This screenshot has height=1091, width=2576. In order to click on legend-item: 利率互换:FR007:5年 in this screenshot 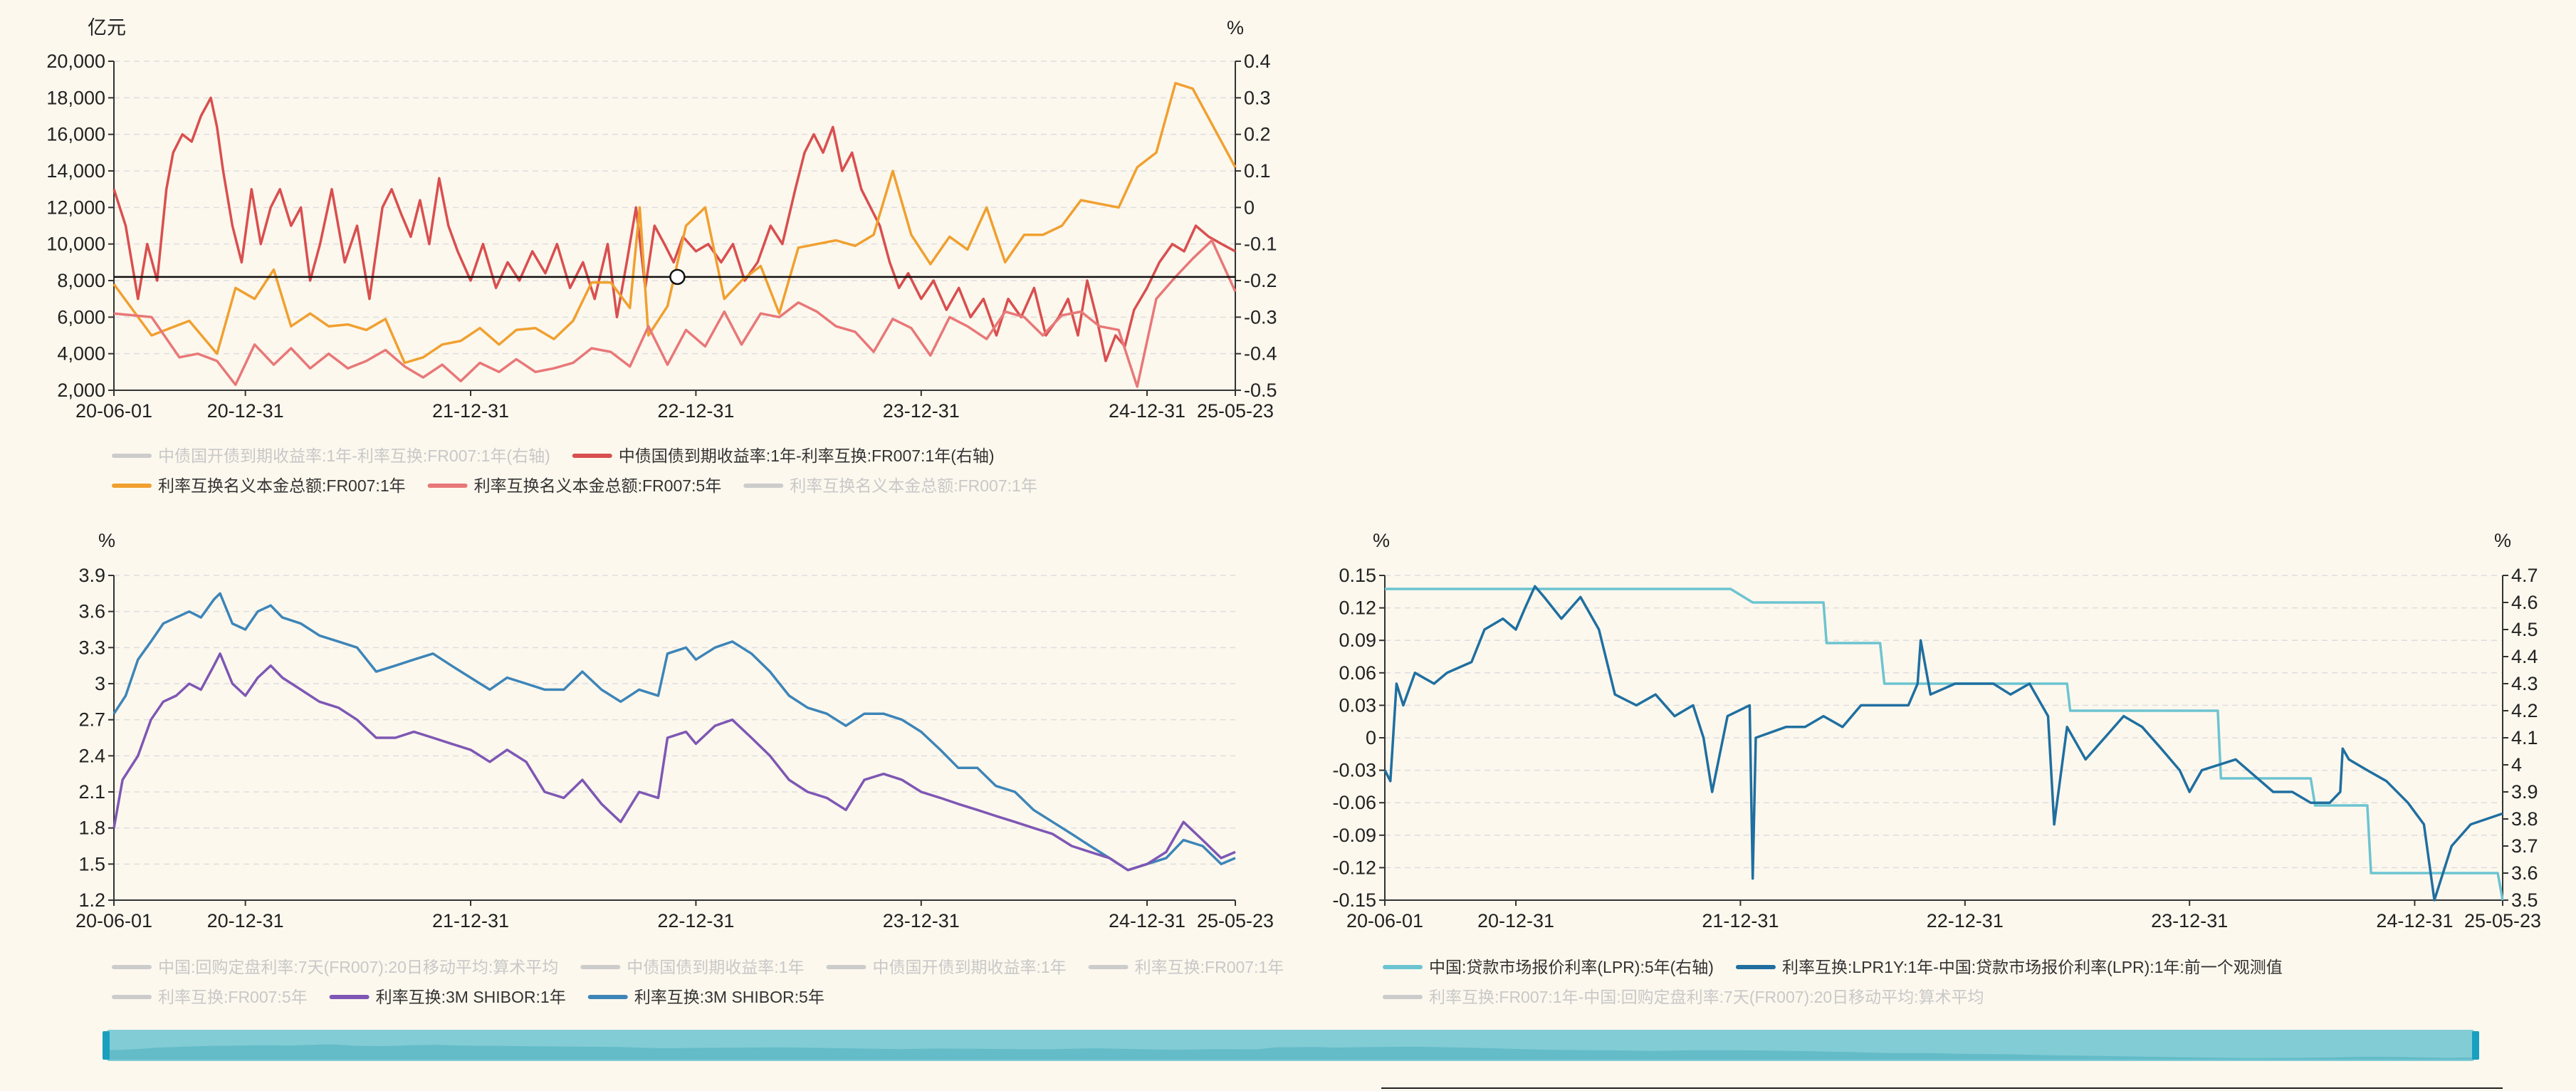, I will do `click(210, 997)`.